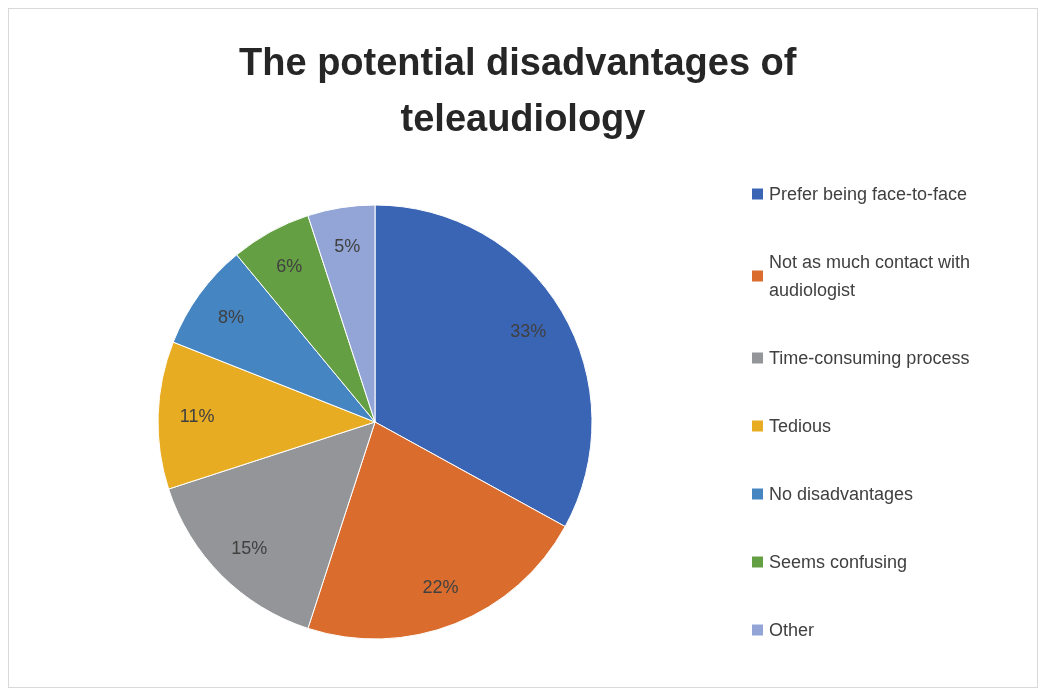 The image size is (1046, 696). I want to click on data-label: 15%, so click(249, 547).